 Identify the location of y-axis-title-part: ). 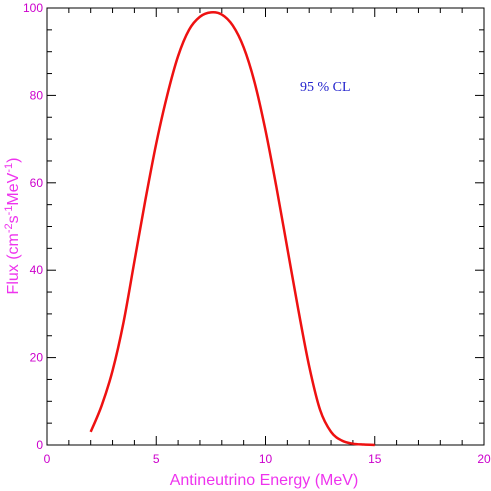
(13, 160).